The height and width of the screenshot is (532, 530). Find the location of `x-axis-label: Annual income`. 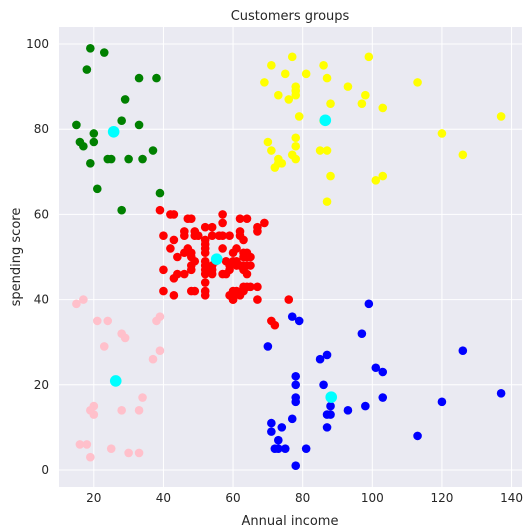

x-axis-label: Annual income is located at coordinates (290, 521).